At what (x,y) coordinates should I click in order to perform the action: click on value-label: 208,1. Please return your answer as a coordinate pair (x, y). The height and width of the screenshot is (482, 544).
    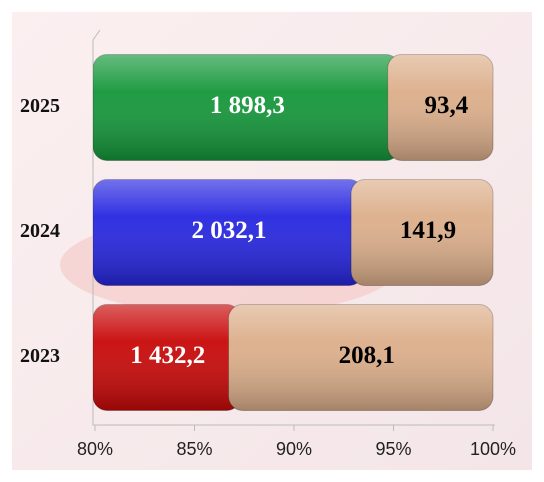
    Looking at the image, I should click on (367, 355).